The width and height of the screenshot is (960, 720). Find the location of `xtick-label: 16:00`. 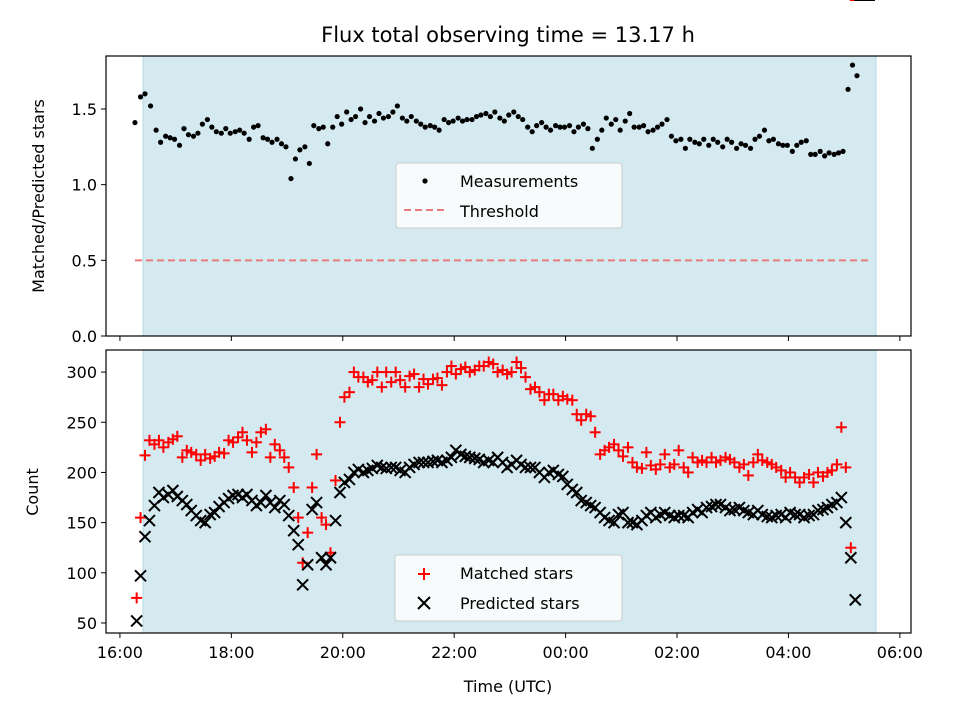

xtick-label: 16:00 is located at coordinates (120, 652).